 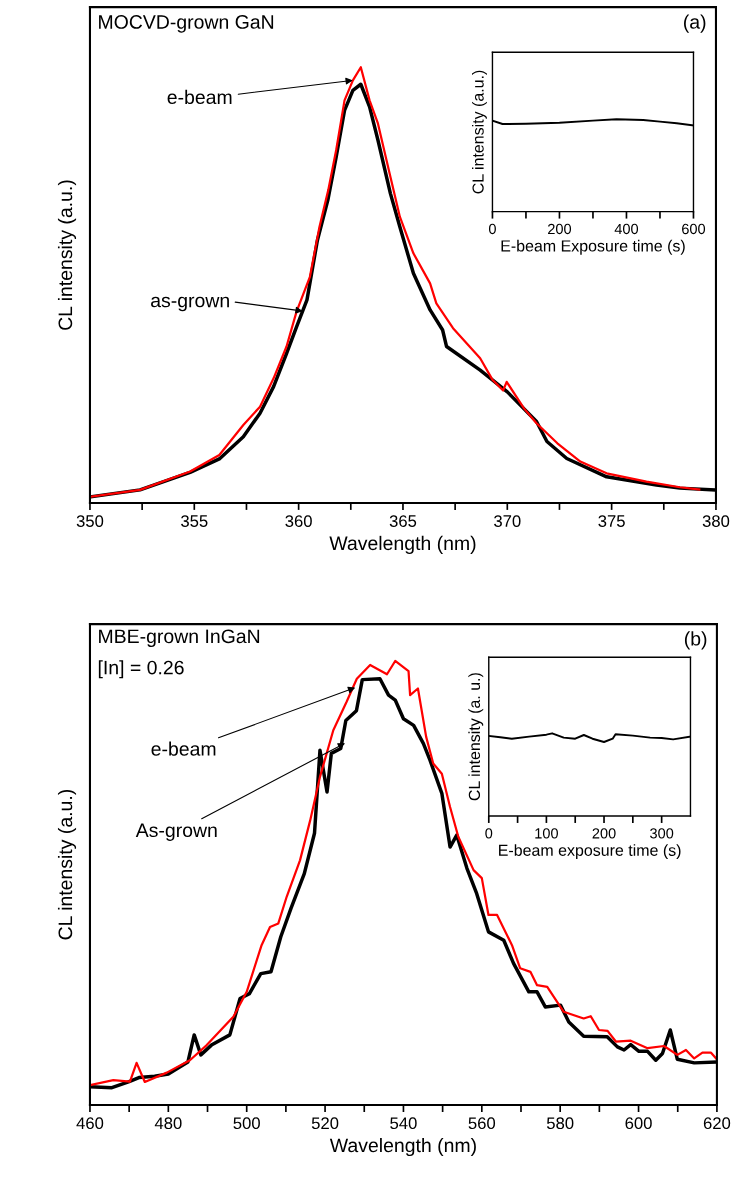 I want to click on annotation: as-grown, so click(x=190, y=304).